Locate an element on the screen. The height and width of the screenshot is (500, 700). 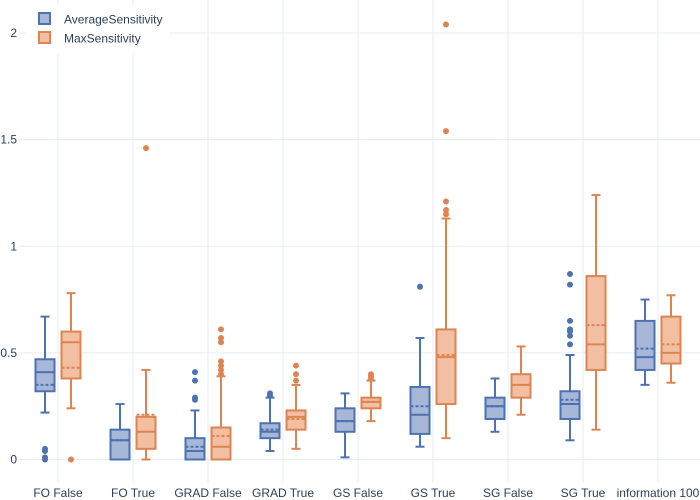
legend-swatch-max-sensitivity is located at coordinates (44, 37).